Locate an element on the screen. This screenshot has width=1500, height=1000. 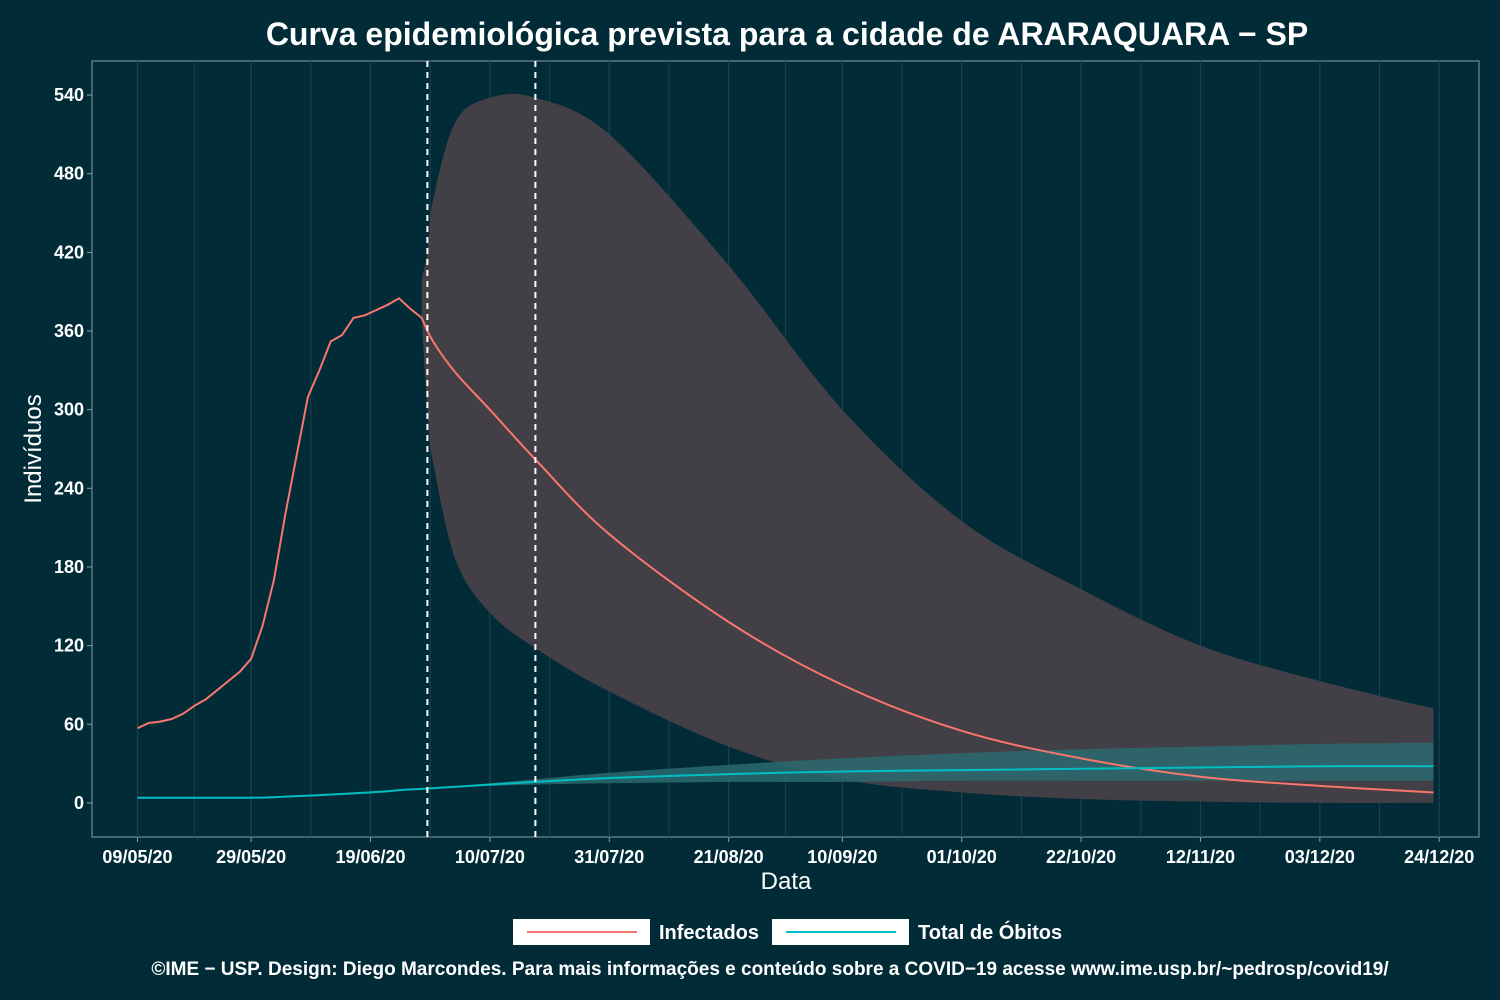
x-tick-label: 22/10/20 is located at coordinates (1081, 857).